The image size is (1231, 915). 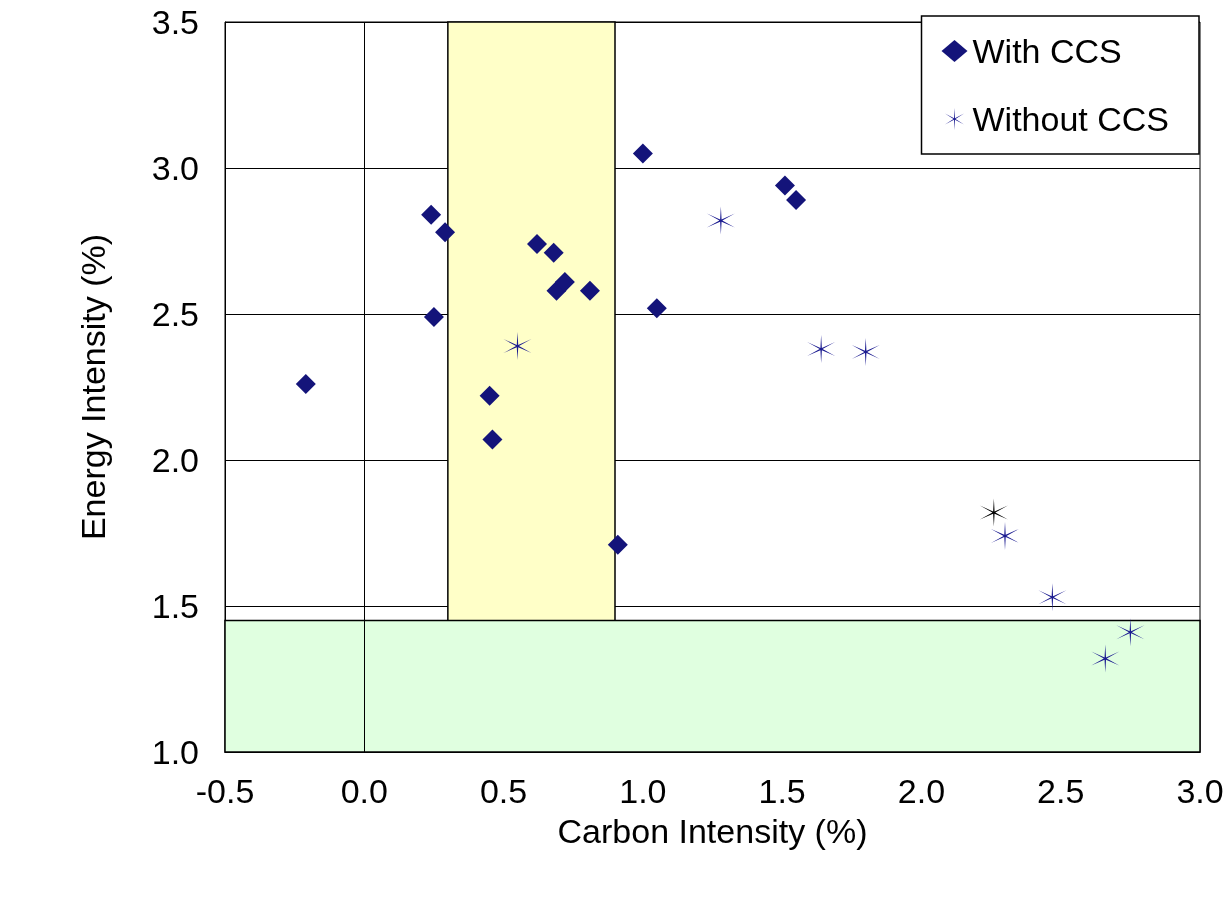 What do you see at coordinates (712, 831) in the screenshot?
I see `x-axis-title: Carbon Intensity (%)` at bounding box center [712, 831].